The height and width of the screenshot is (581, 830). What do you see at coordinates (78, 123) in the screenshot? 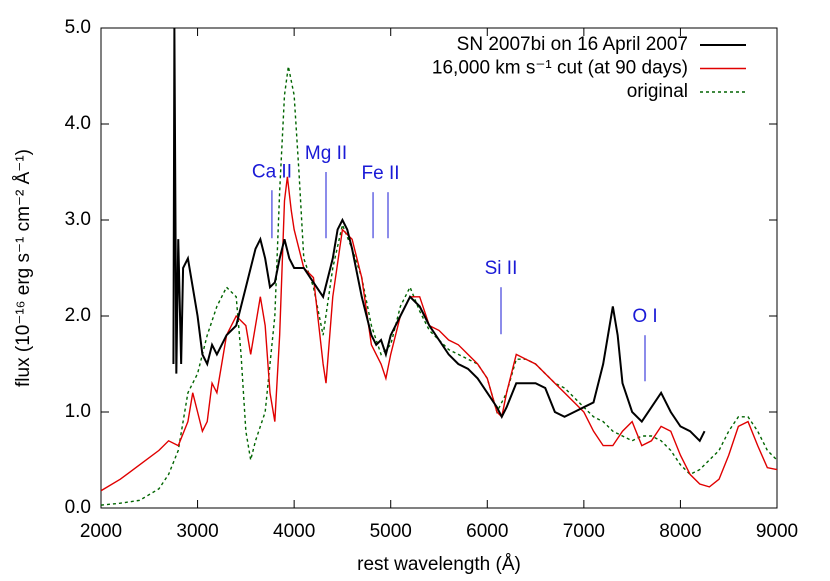
I see `y-tick-label: 4.0` at bounding box center [78, 123].